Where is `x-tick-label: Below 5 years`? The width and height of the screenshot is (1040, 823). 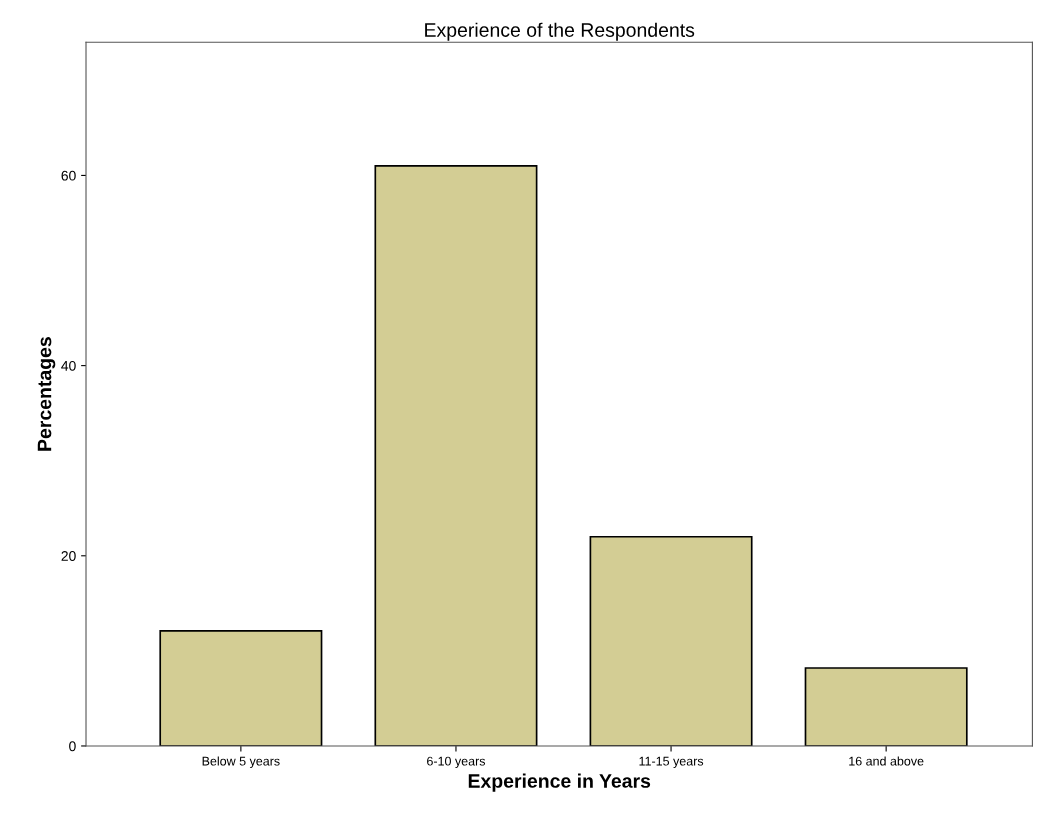
x-tick-label: Below 5 years is located at coordinates (241, 762).